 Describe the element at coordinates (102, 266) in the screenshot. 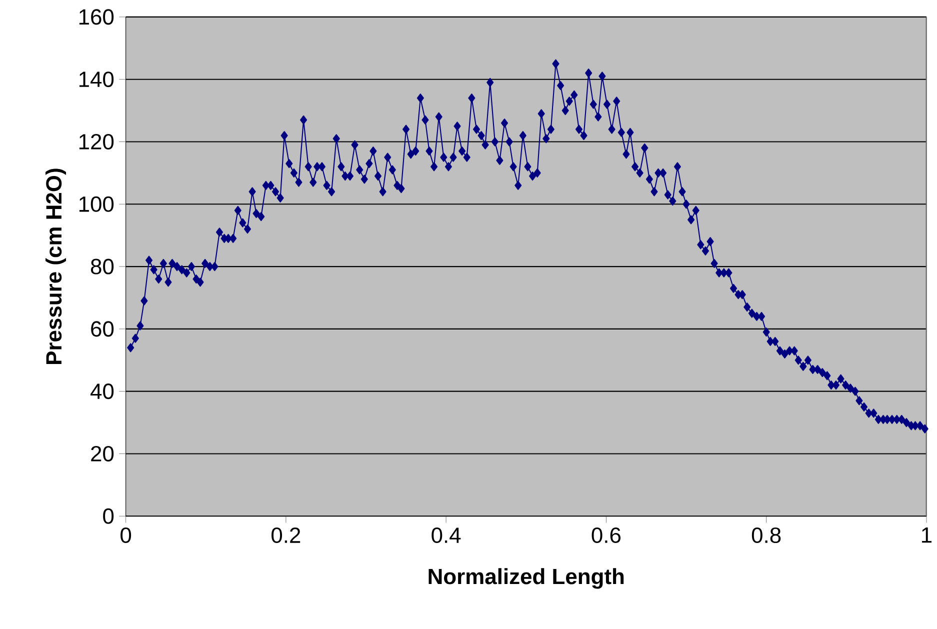

I see `y-tick-label: 80` at that location.